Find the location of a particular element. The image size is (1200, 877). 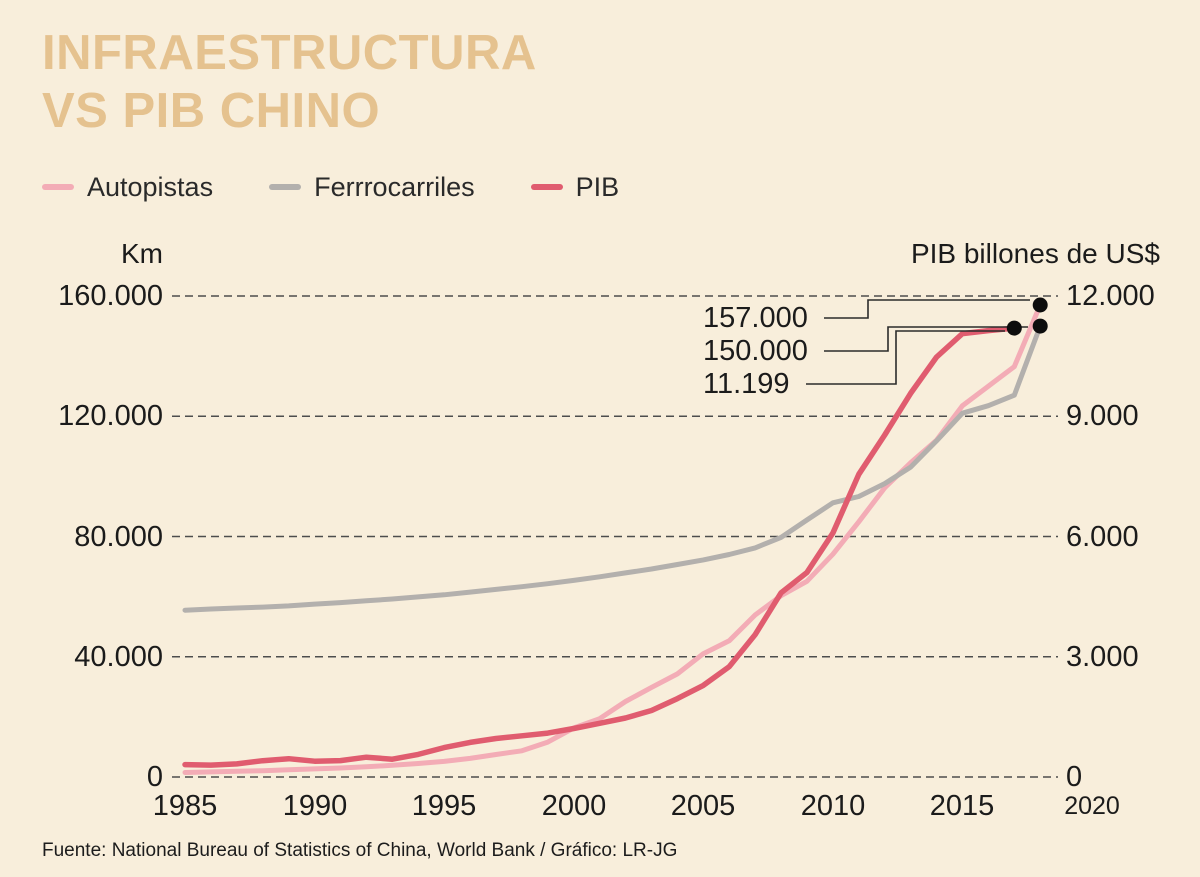

chart-title-line-1: INFRAESTRUCTURA is located at coordinates (289, 53).